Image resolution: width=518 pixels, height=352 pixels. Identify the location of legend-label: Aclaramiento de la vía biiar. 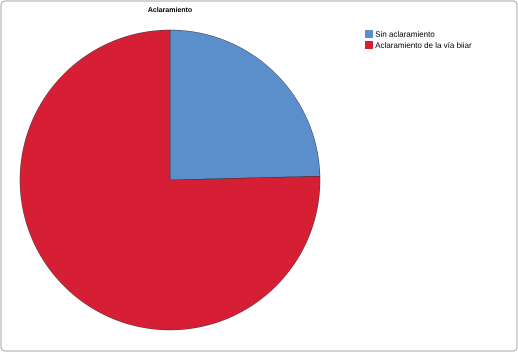
(423, 45).